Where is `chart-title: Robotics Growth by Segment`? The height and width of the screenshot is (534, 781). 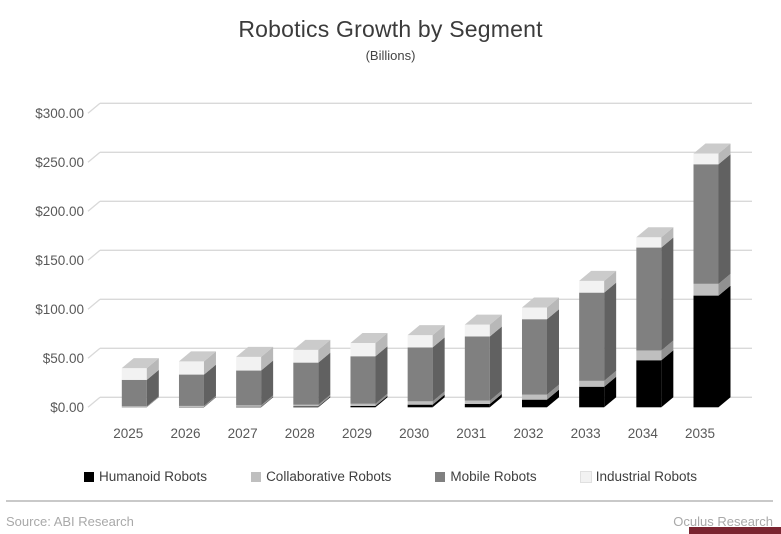
chart-title: Robotics Growth by Segment is located at coordinates (390, 29).